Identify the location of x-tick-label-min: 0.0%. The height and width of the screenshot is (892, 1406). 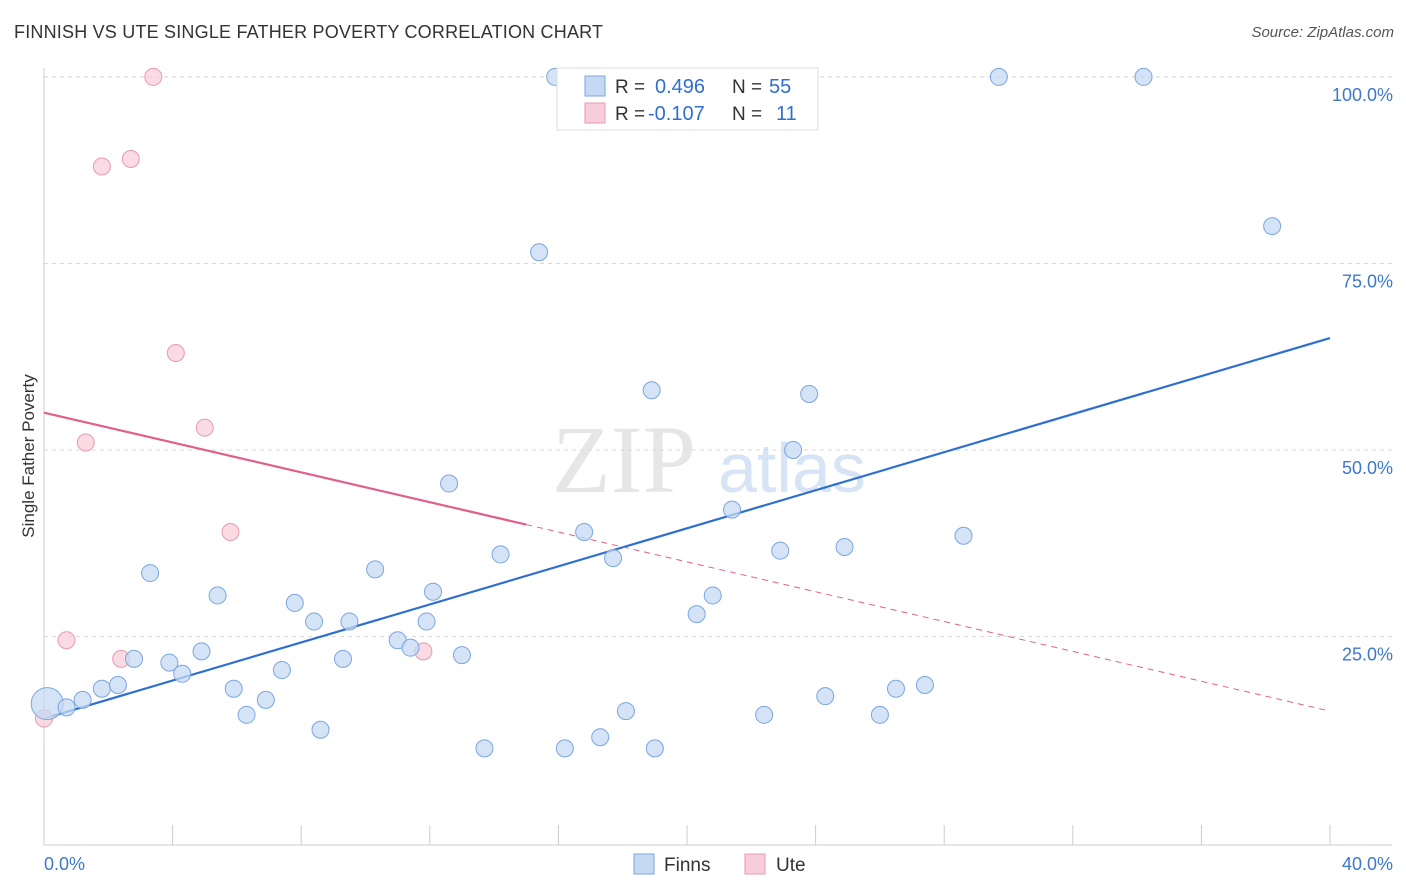
(64, 864).